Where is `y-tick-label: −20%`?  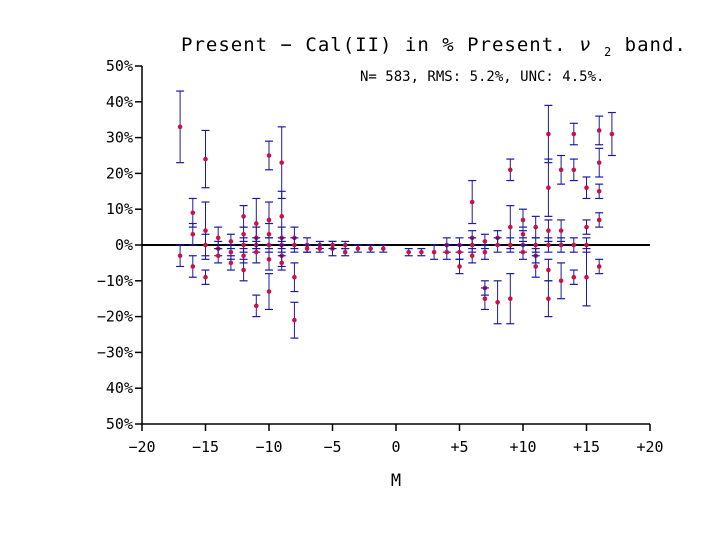 y-tick-label: −20% is located at coordinates (115, 317).